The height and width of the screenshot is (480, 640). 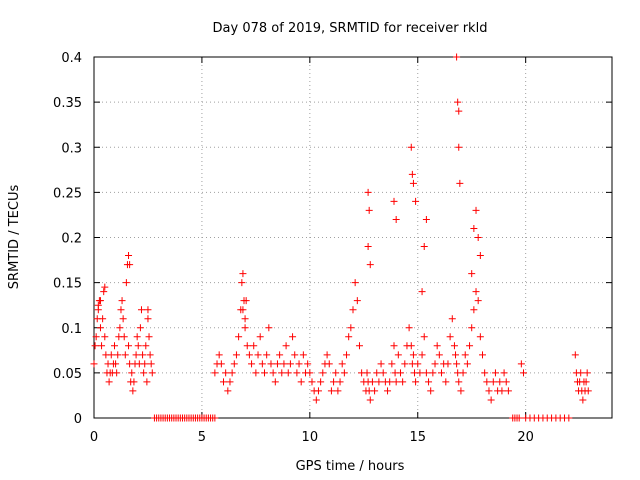 I want to click on y-tick-label: 0.2, so click(x=71, y=239).